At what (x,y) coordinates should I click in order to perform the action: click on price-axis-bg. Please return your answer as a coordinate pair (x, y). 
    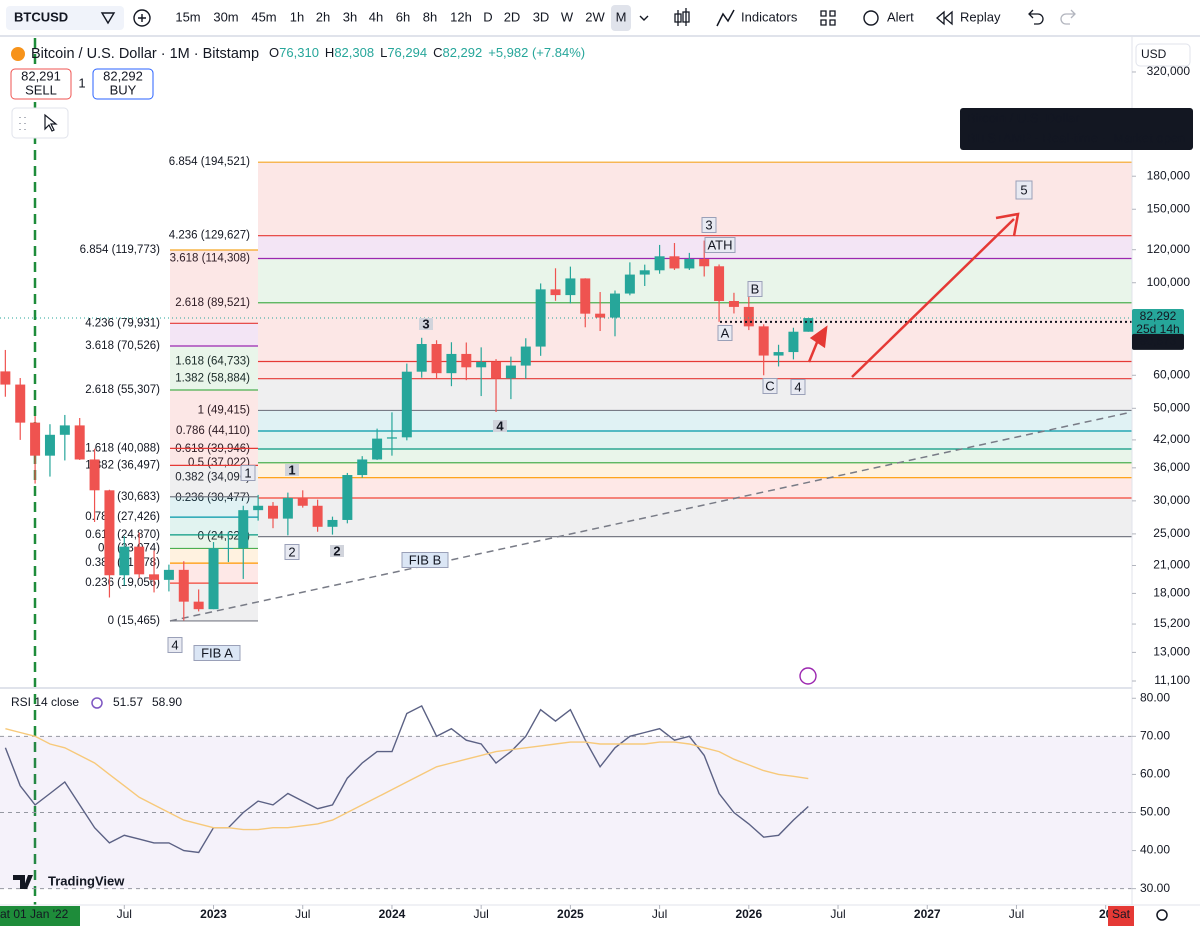
    Looking at the image, I should click on (1166, 471).